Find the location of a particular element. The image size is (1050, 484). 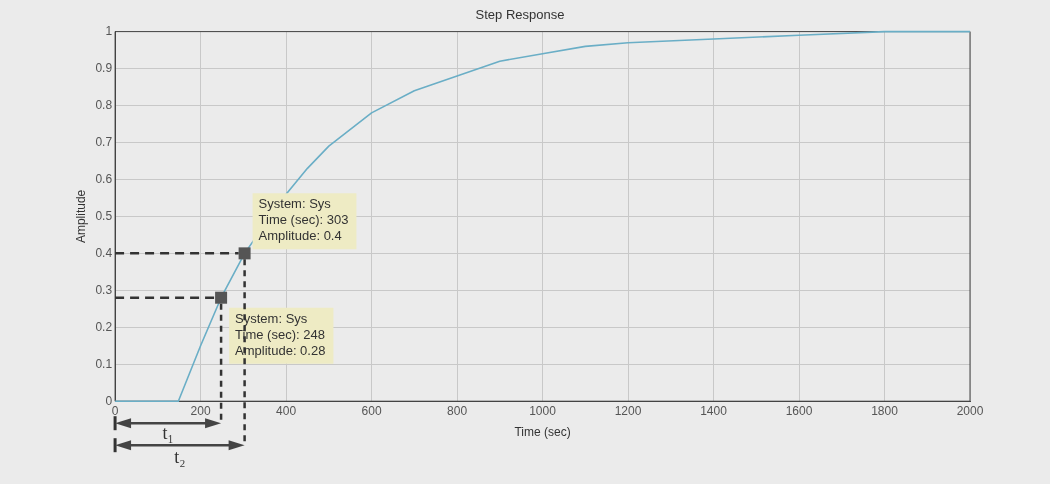

x-tick-label: 600 is located at coordinates (371, 410).